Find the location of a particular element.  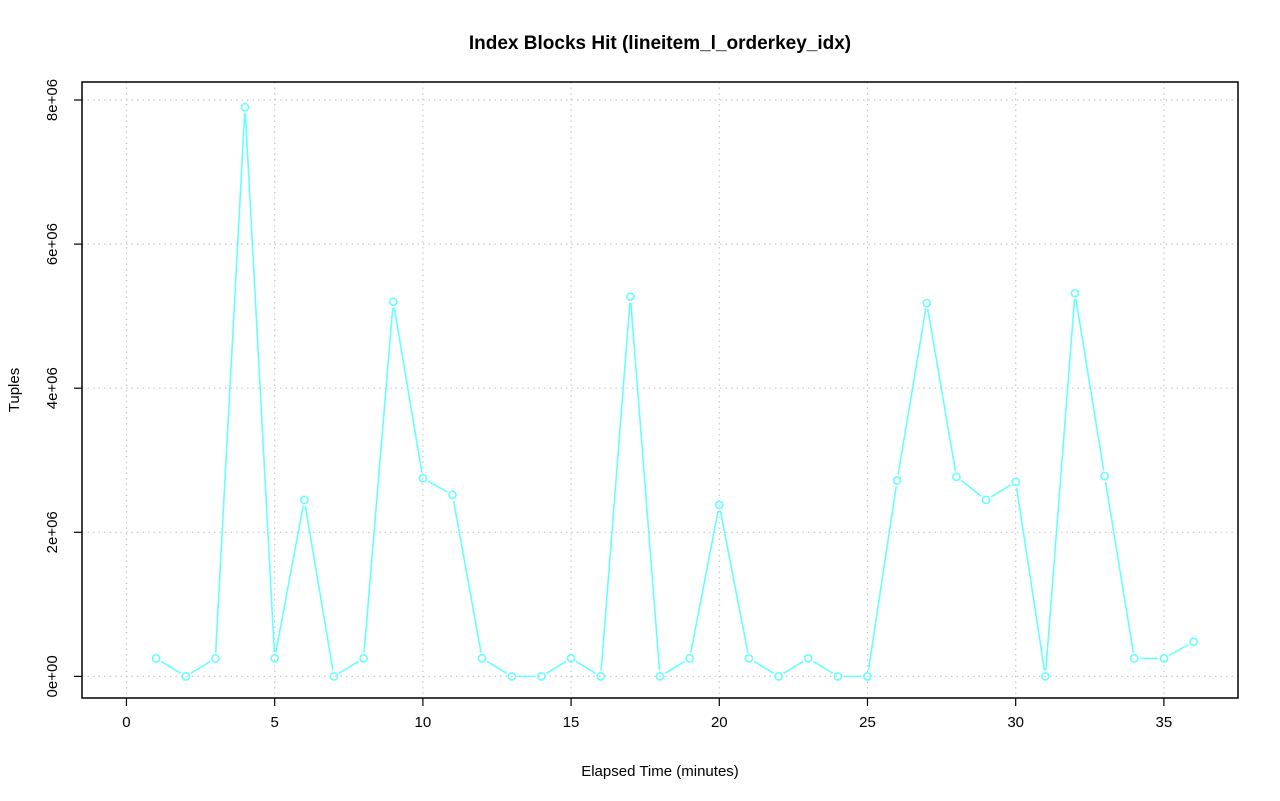

x-tick-label: 20 is located at coordinates (719, 722).